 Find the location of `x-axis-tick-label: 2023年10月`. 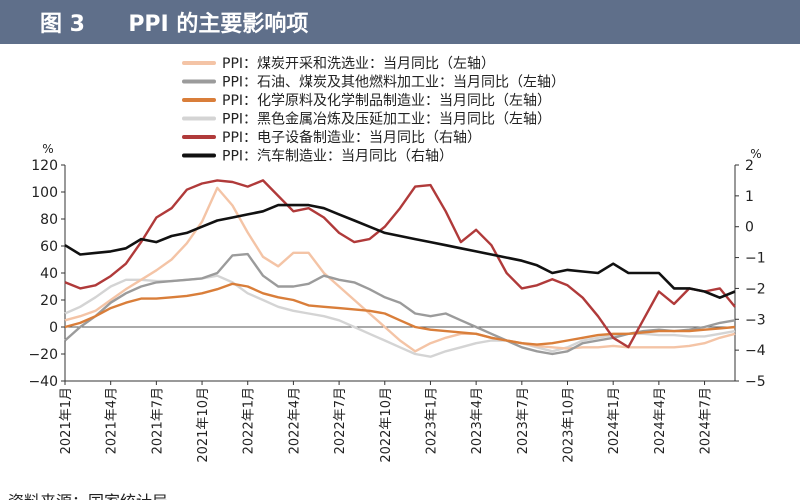

x-axis-tick-label: 2023年10月 is located at coordinates (569, 425).